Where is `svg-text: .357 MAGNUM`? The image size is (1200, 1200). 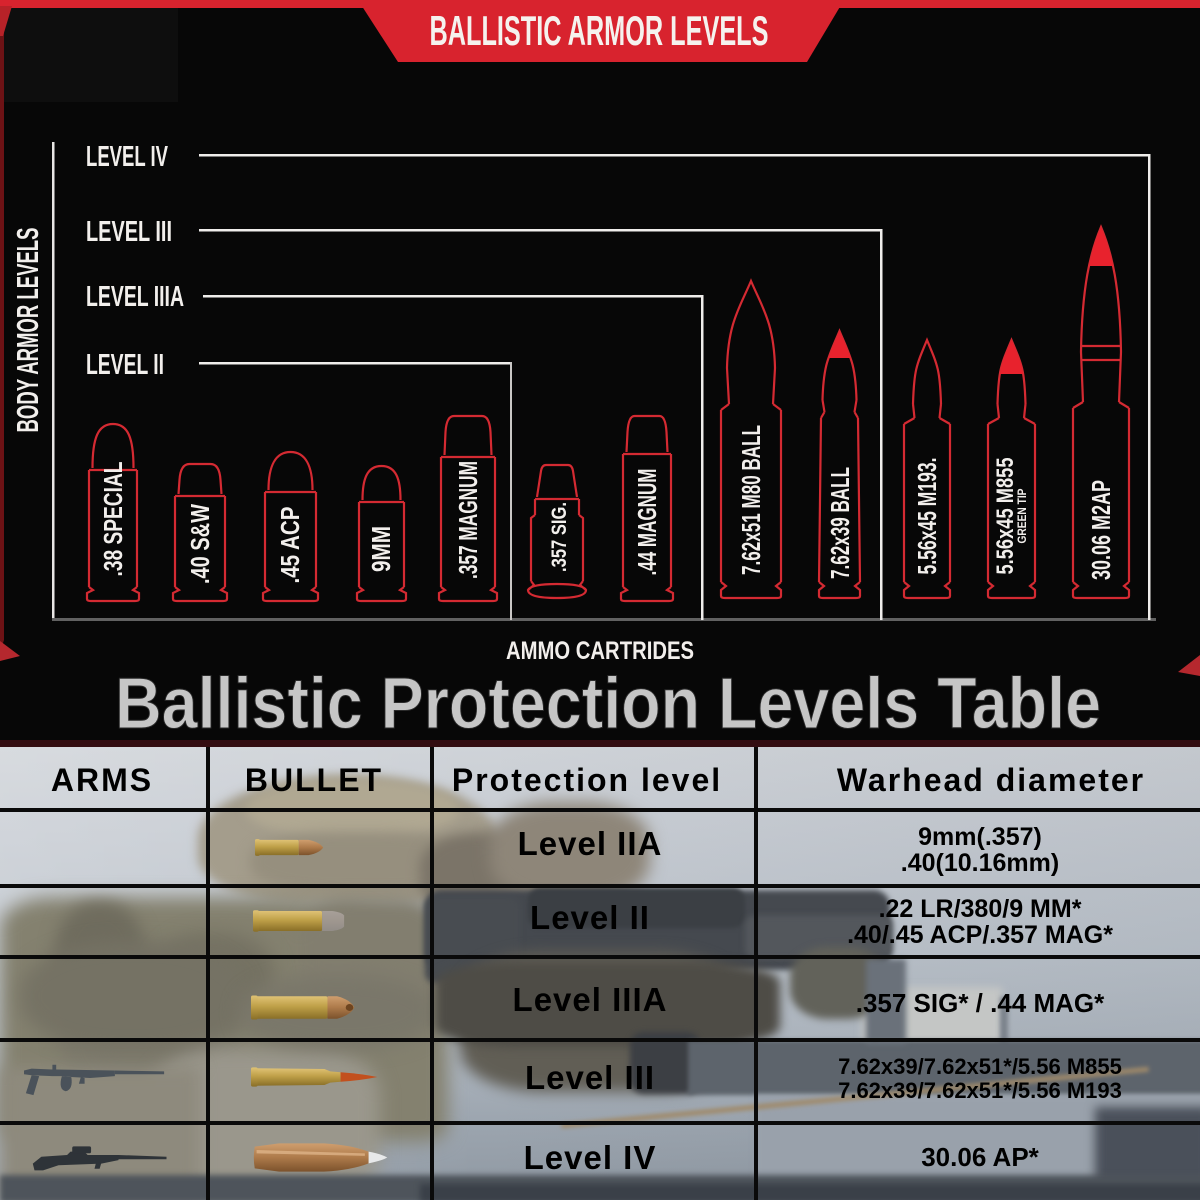 svg-text: .357 MAGNUM is located at coordinates (468, 520).